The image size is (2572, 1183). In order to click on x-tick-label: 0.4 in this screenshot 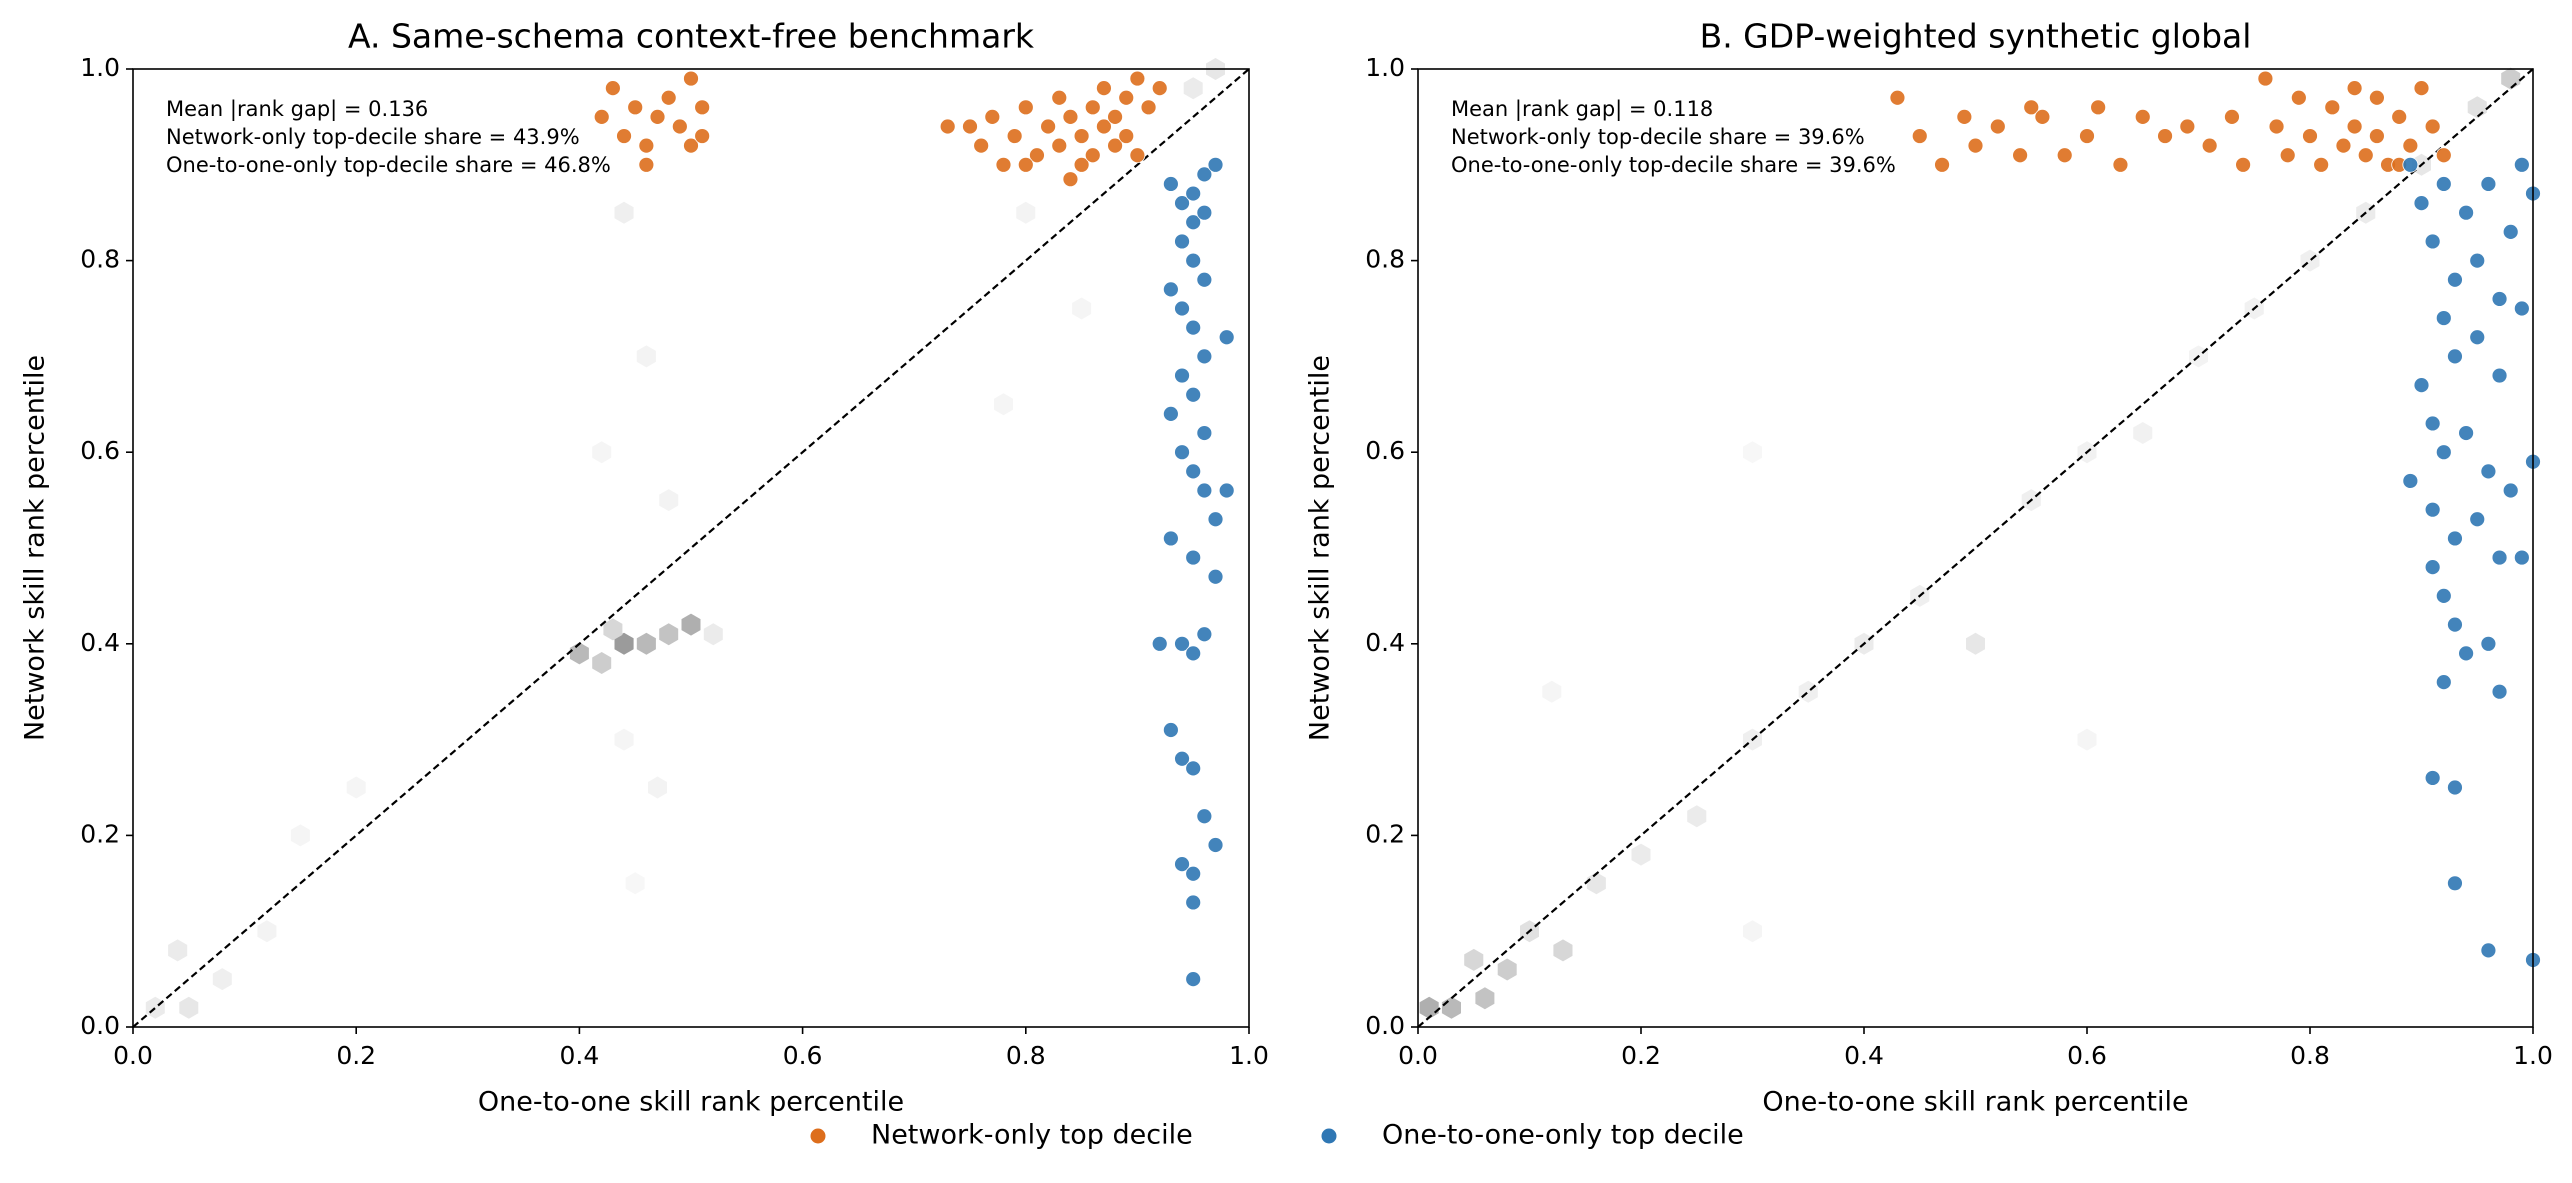, I will do `click(580, 1055)`.